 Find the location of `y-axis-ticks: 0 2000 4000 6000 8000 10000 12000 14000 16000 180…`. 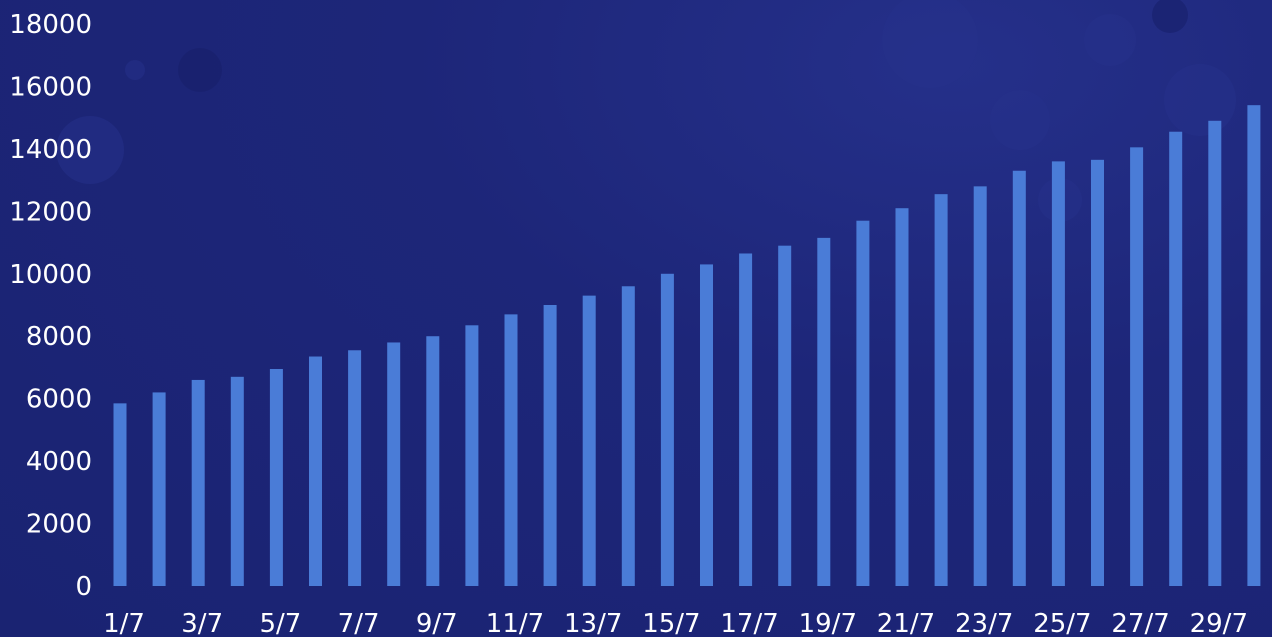

y-axis-ticks: 0 2000 4000 6000 8000 10000 12000 14000 16000 180… is located at coordinates (50, 306).